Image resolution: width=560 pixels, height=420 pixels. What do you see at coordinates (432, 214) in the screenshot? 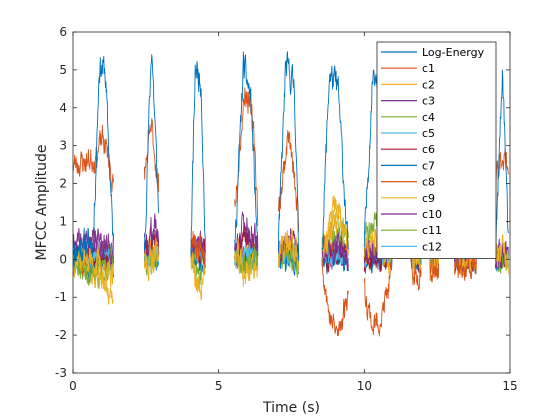
I see `legend-label: c10` at bounding box center [432, 214].